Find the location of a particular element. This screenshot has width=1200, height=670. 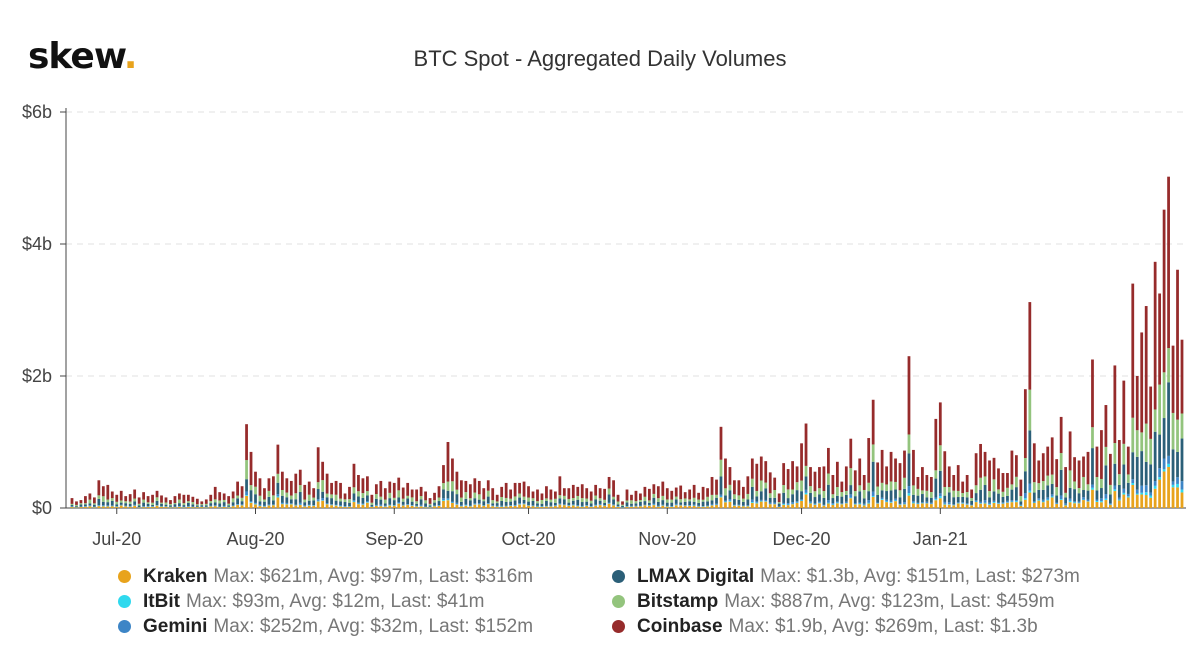

legend-item-itbit: ItBit Max: $93m, Avg: $12m, Last: $41m is located at coordinates (325, 601).